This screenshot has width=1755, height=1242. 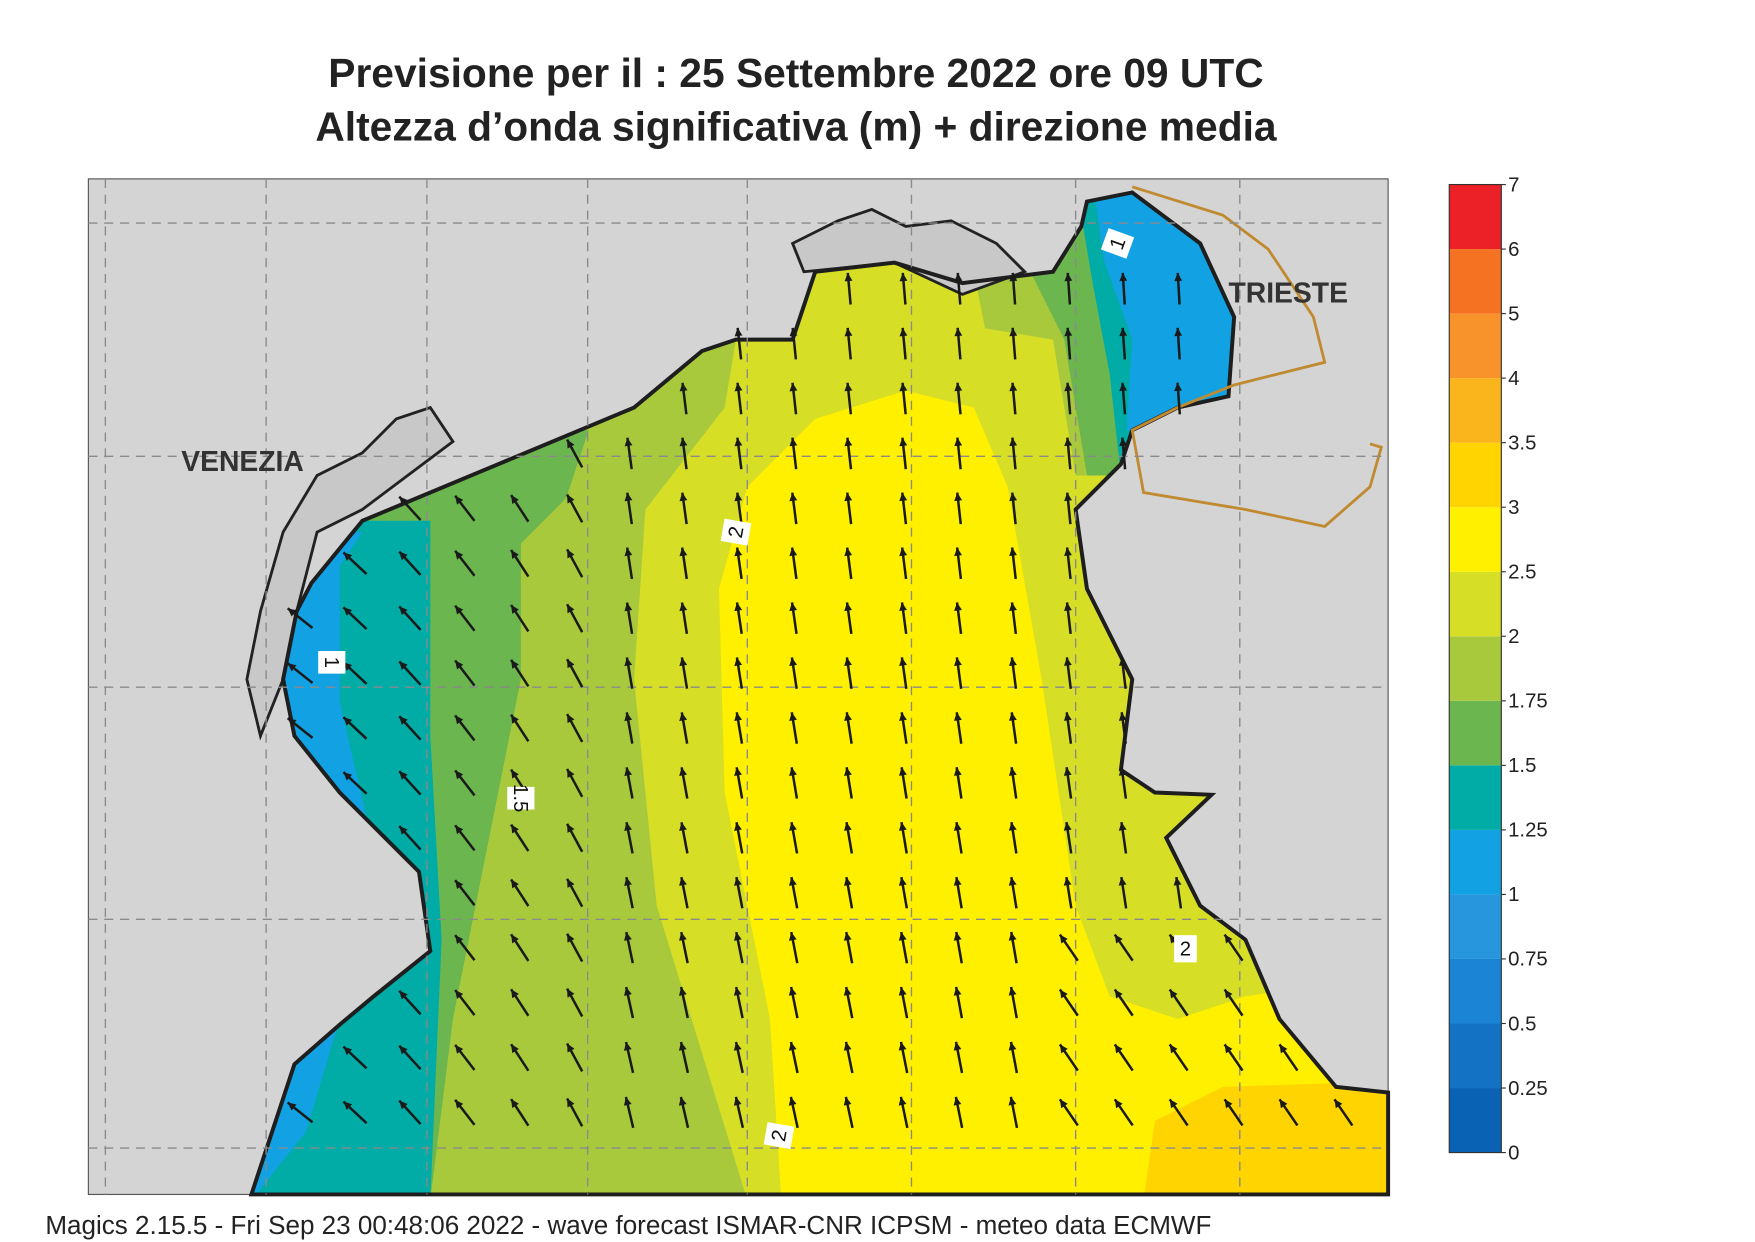 What do you see at coordinates (1498, 669) in the screenshot?
I see `colorbar: 0 0.25 0.5 0.75 1 1.25 1.5 1.75 2 2.5 3 3.5 4 5 6 7` at bounding box center [1498, 669].